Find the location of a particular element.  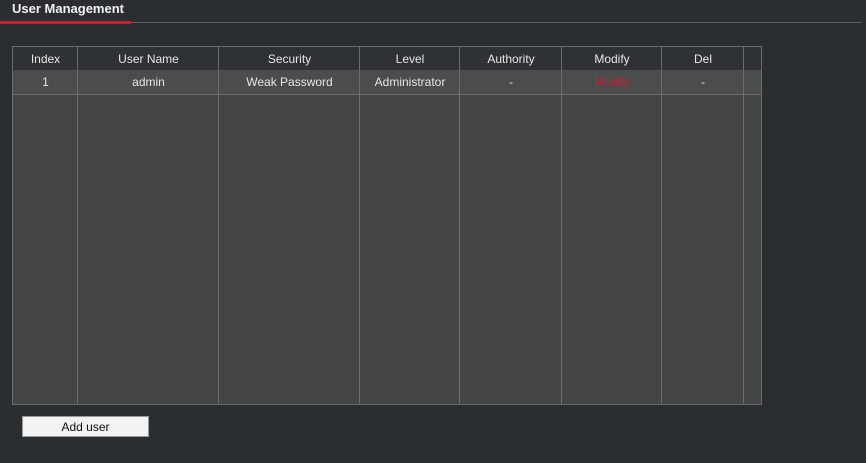

modify-link: Modify is located at coordinates (612, 82).